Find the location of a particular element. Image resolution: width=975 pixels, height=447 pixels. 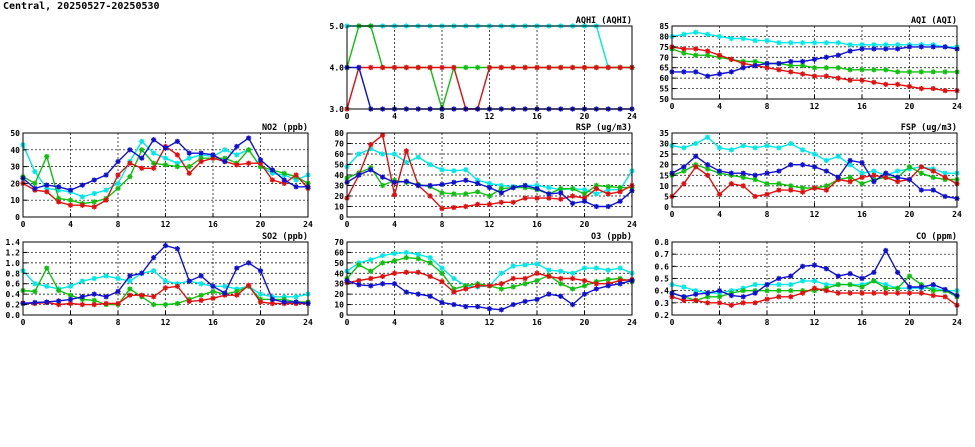

chart-title: RSP (ug/m3) is located at coordinates (604, 128).